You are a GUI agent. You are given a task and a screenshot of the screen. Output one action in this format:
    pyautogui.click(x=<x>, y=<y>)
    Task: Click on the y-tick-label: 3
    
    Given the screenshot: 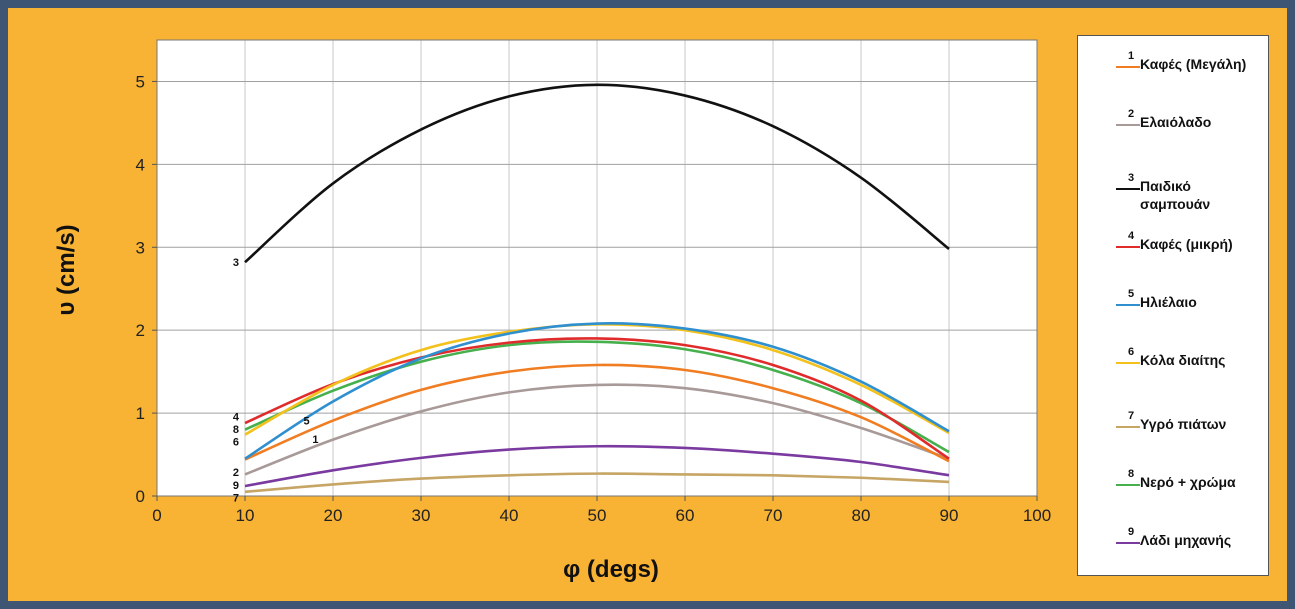 What is the action you would take?
    pyautogui.click(x=140, y=247)
    